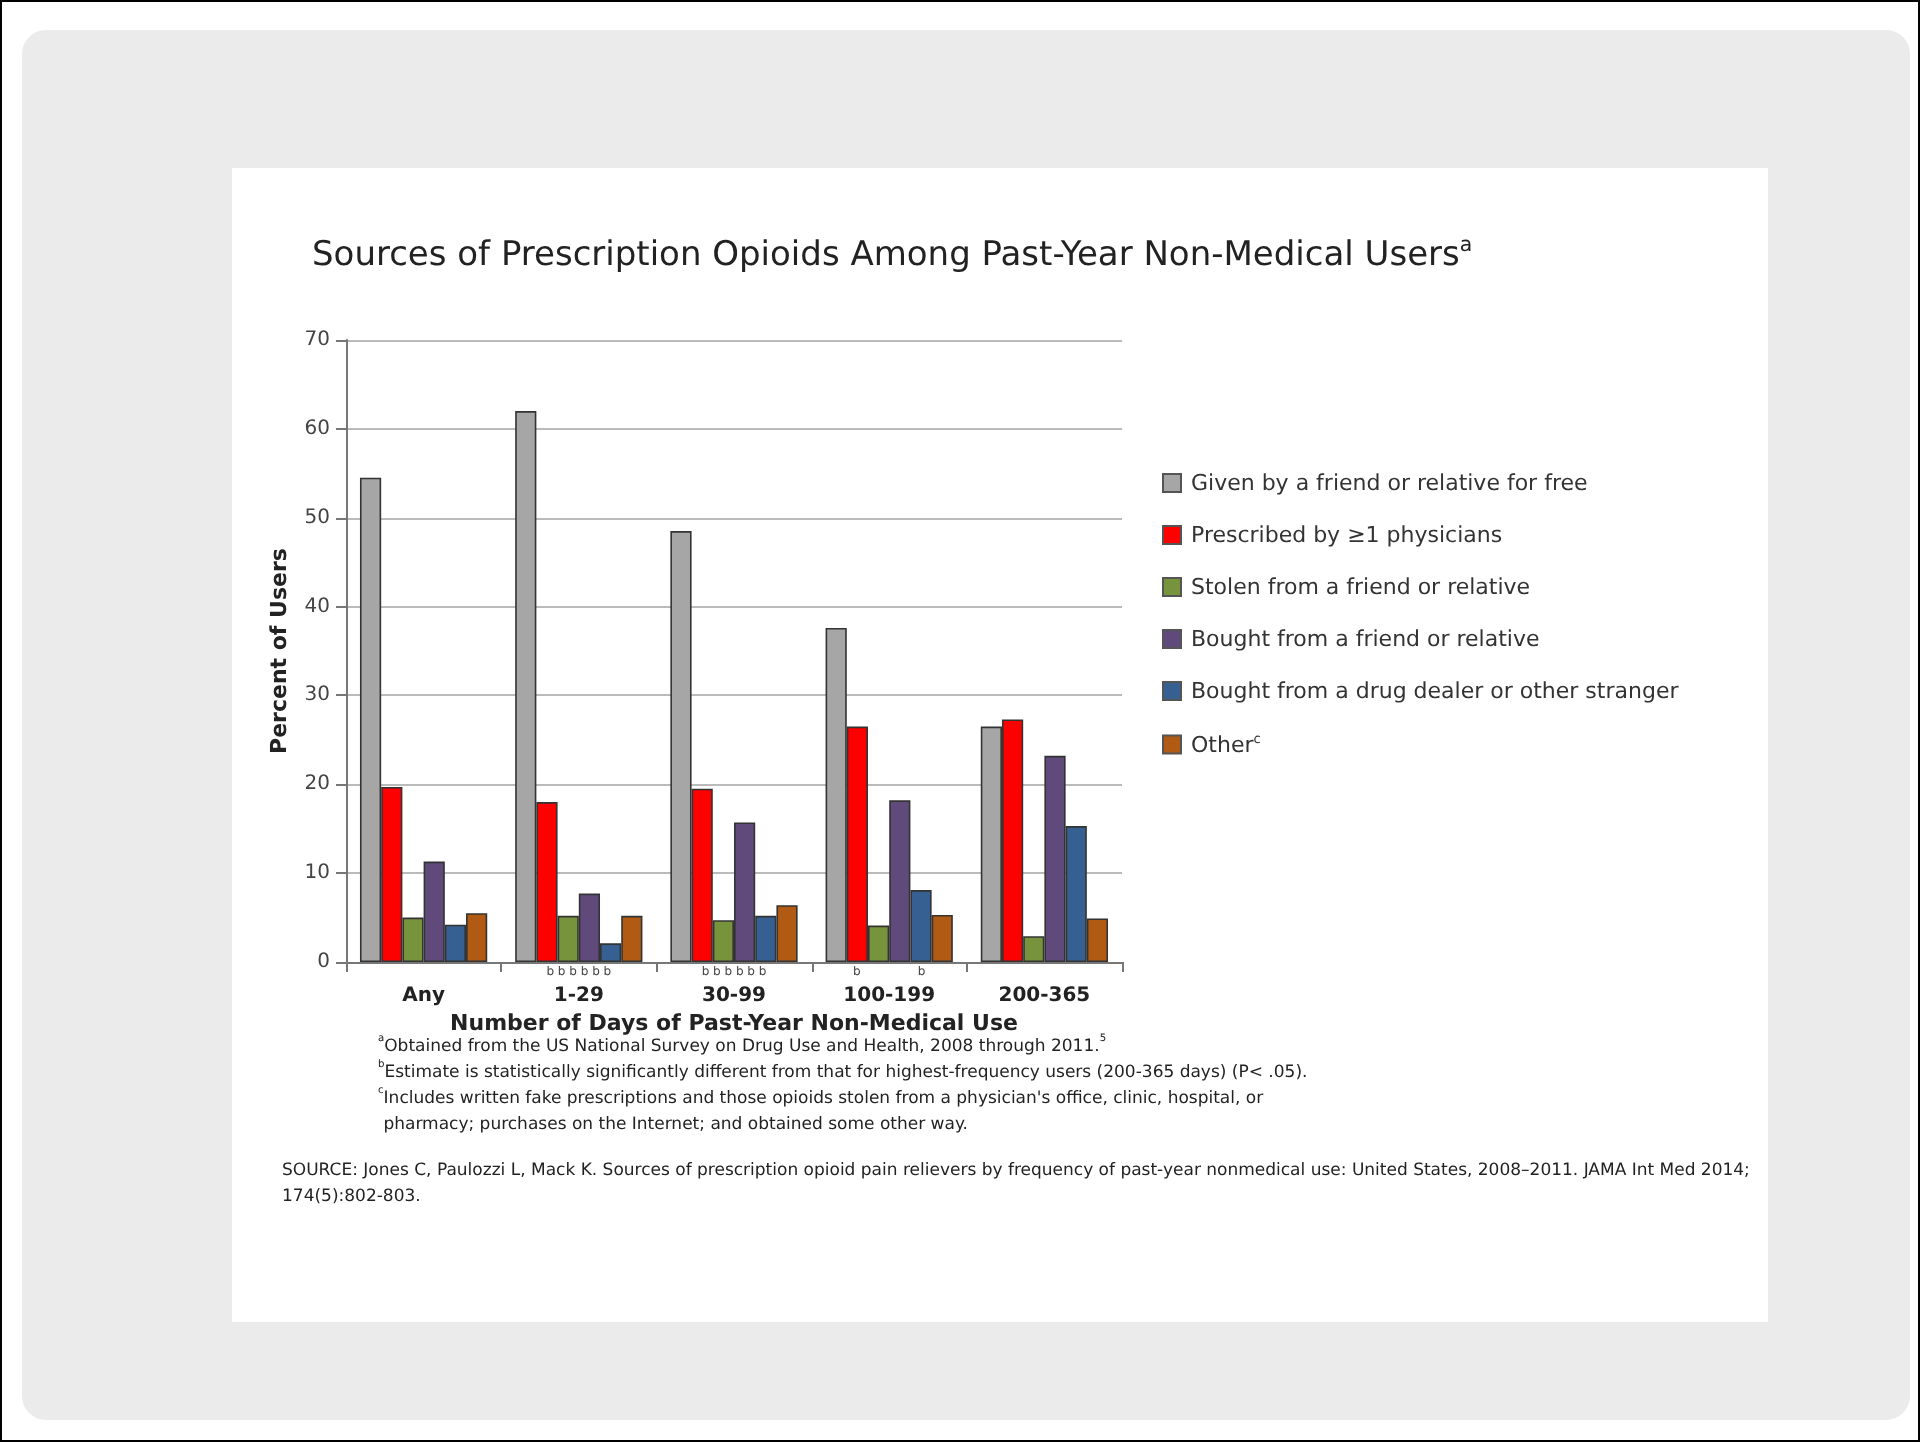 Image resolution: width=1920 pixels, height=1442 pixels. I want to click on x-tick-label: 100-199, so click(889, 996).